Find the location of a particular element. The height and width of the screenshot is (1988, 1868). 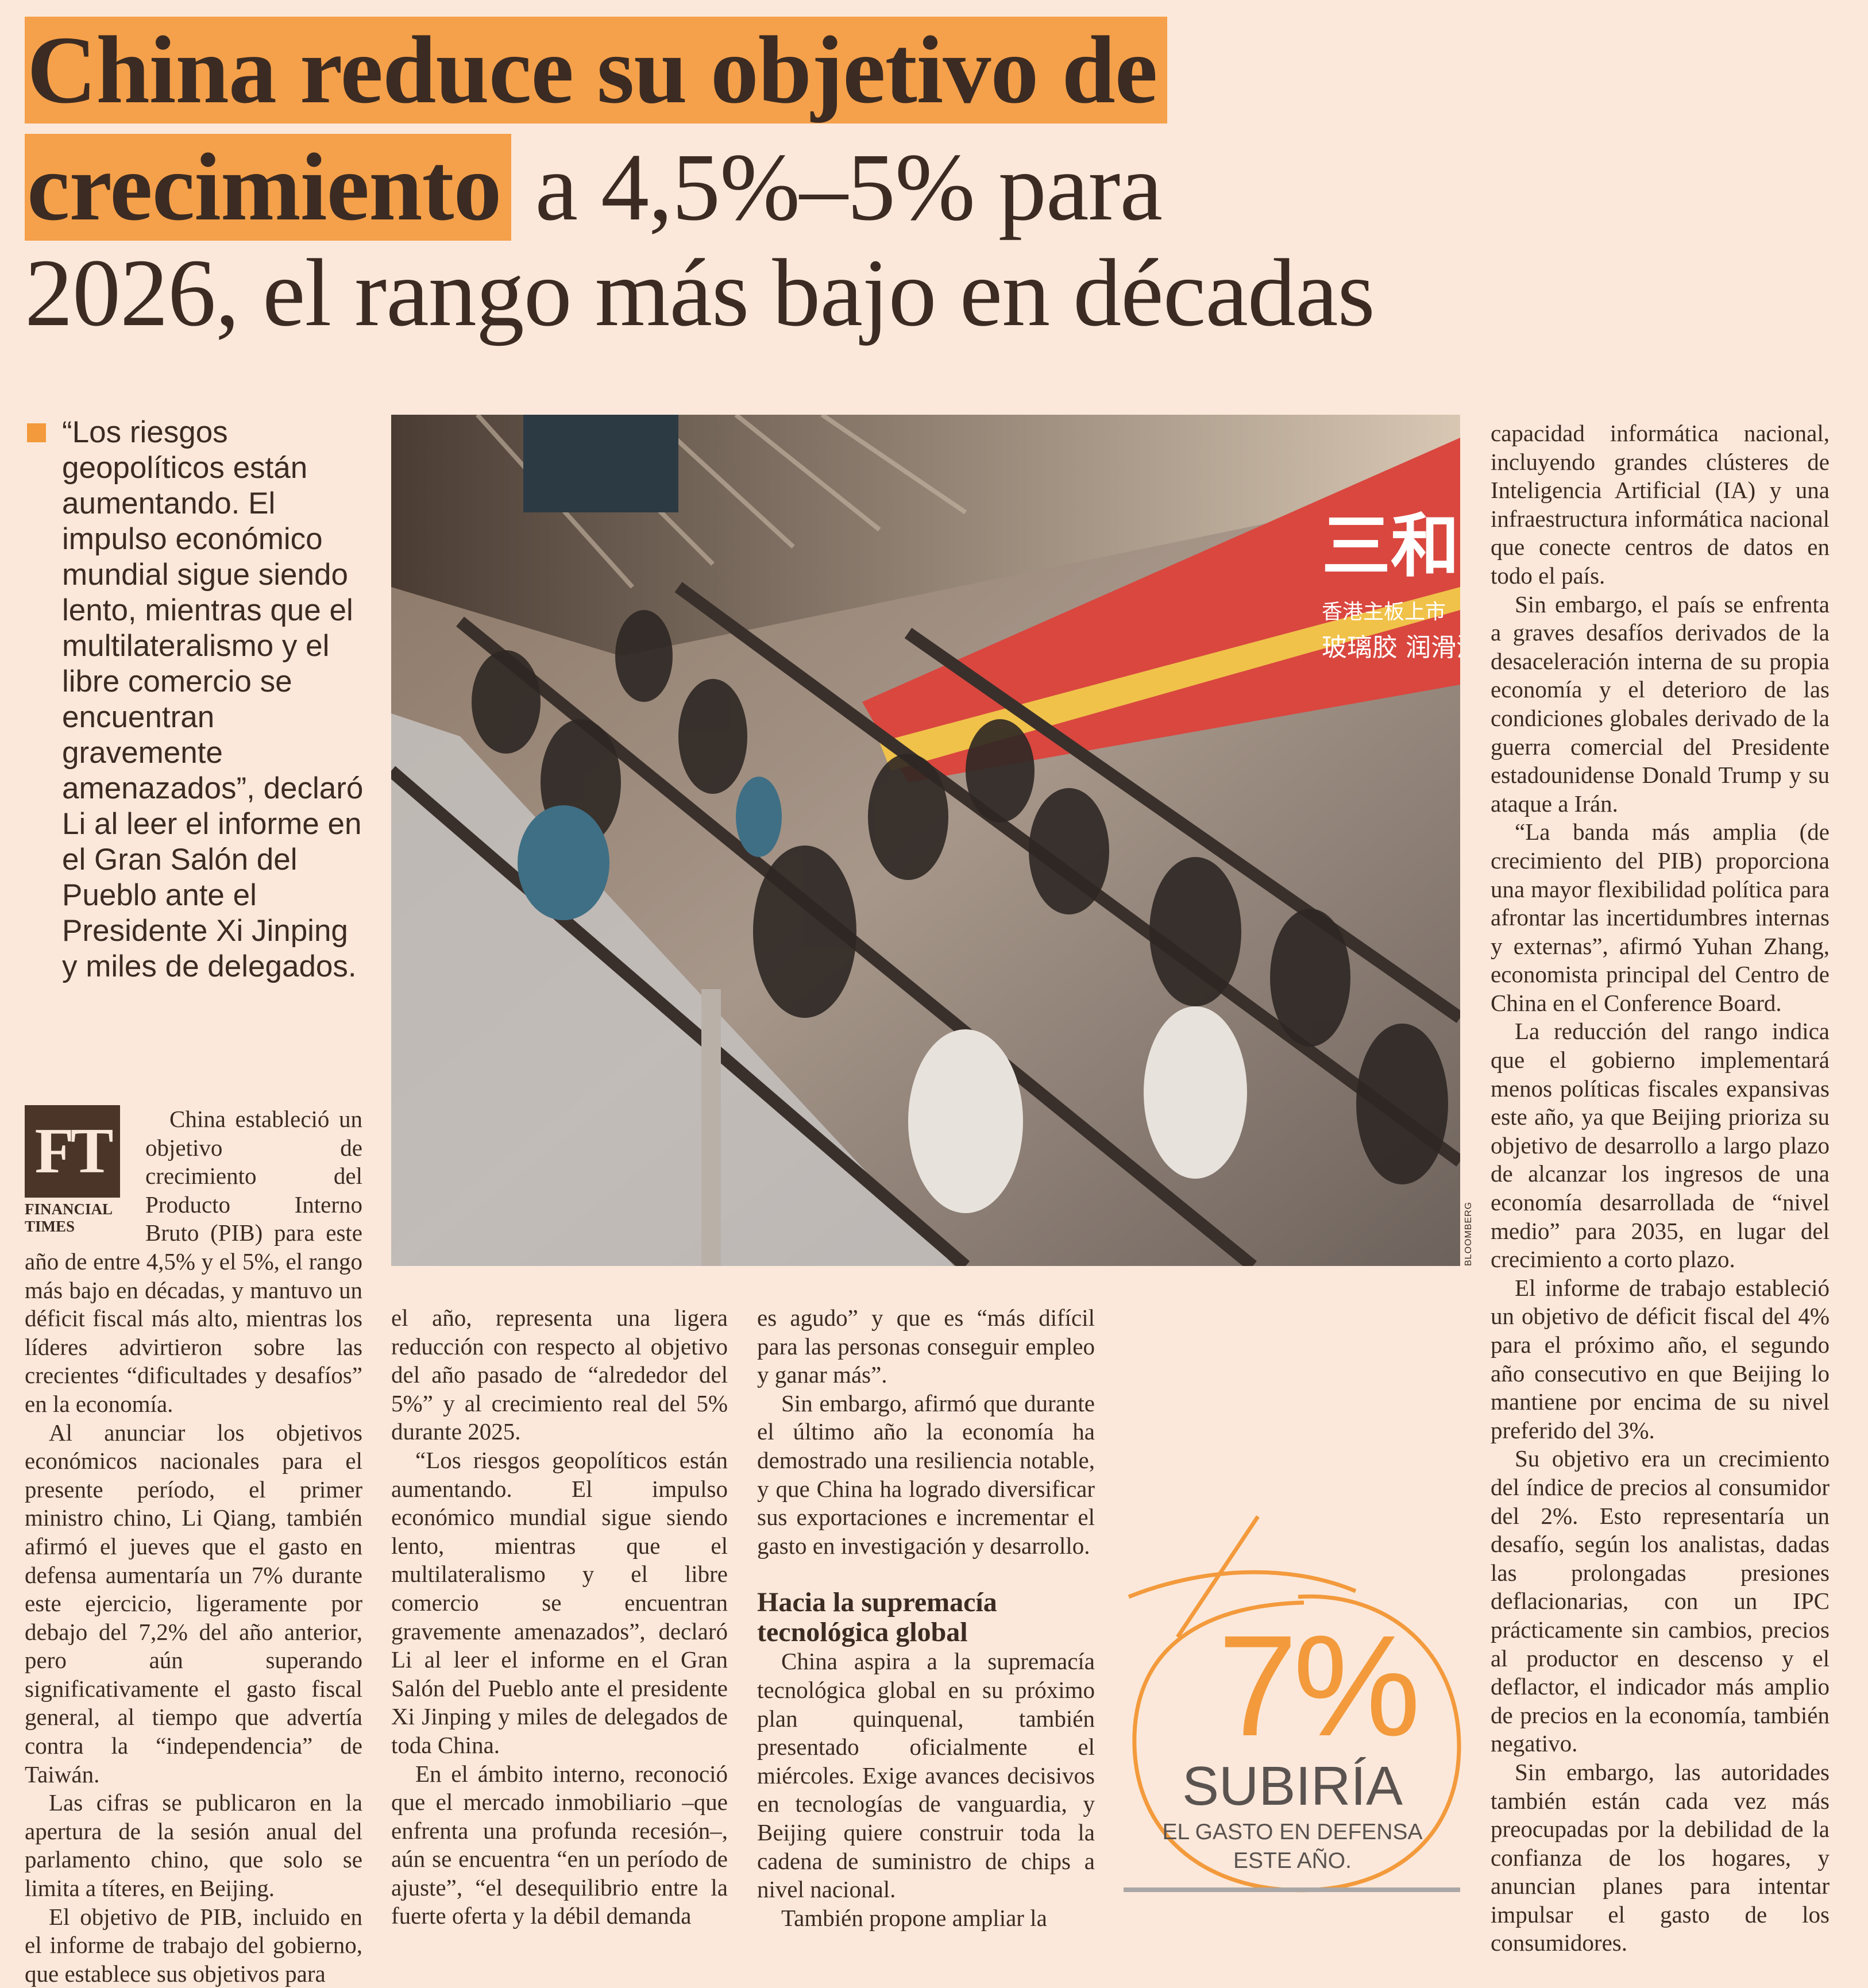

photo-credit: BLOOMBERG is located at coordinates (1468, 1233).